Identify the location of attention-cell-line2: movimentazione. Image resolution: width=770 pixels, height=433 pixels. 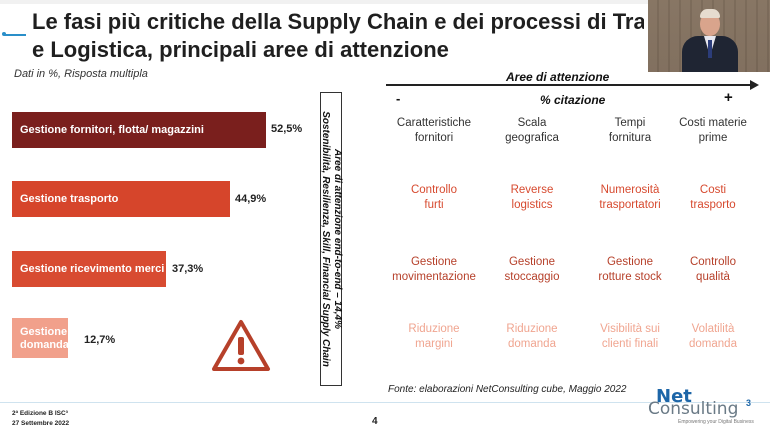
(434, 277).